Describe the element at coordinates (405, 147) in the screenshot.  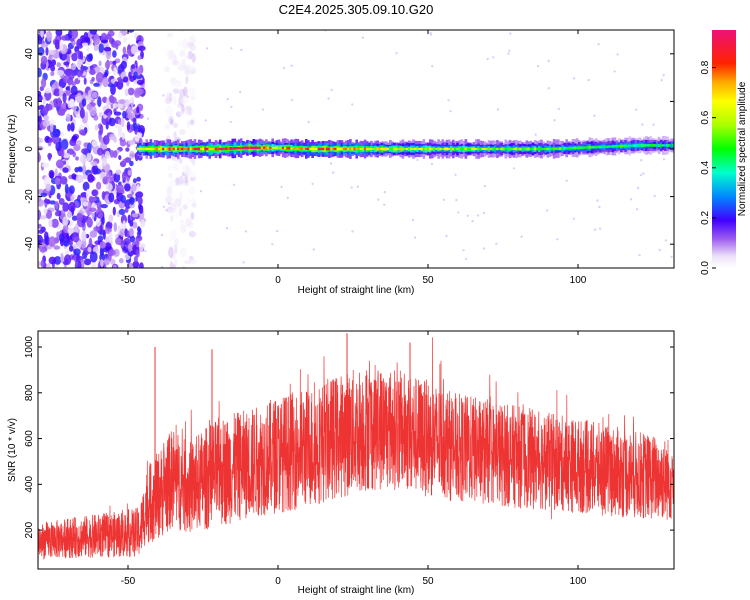
I see `spectral-ridge` at that location.